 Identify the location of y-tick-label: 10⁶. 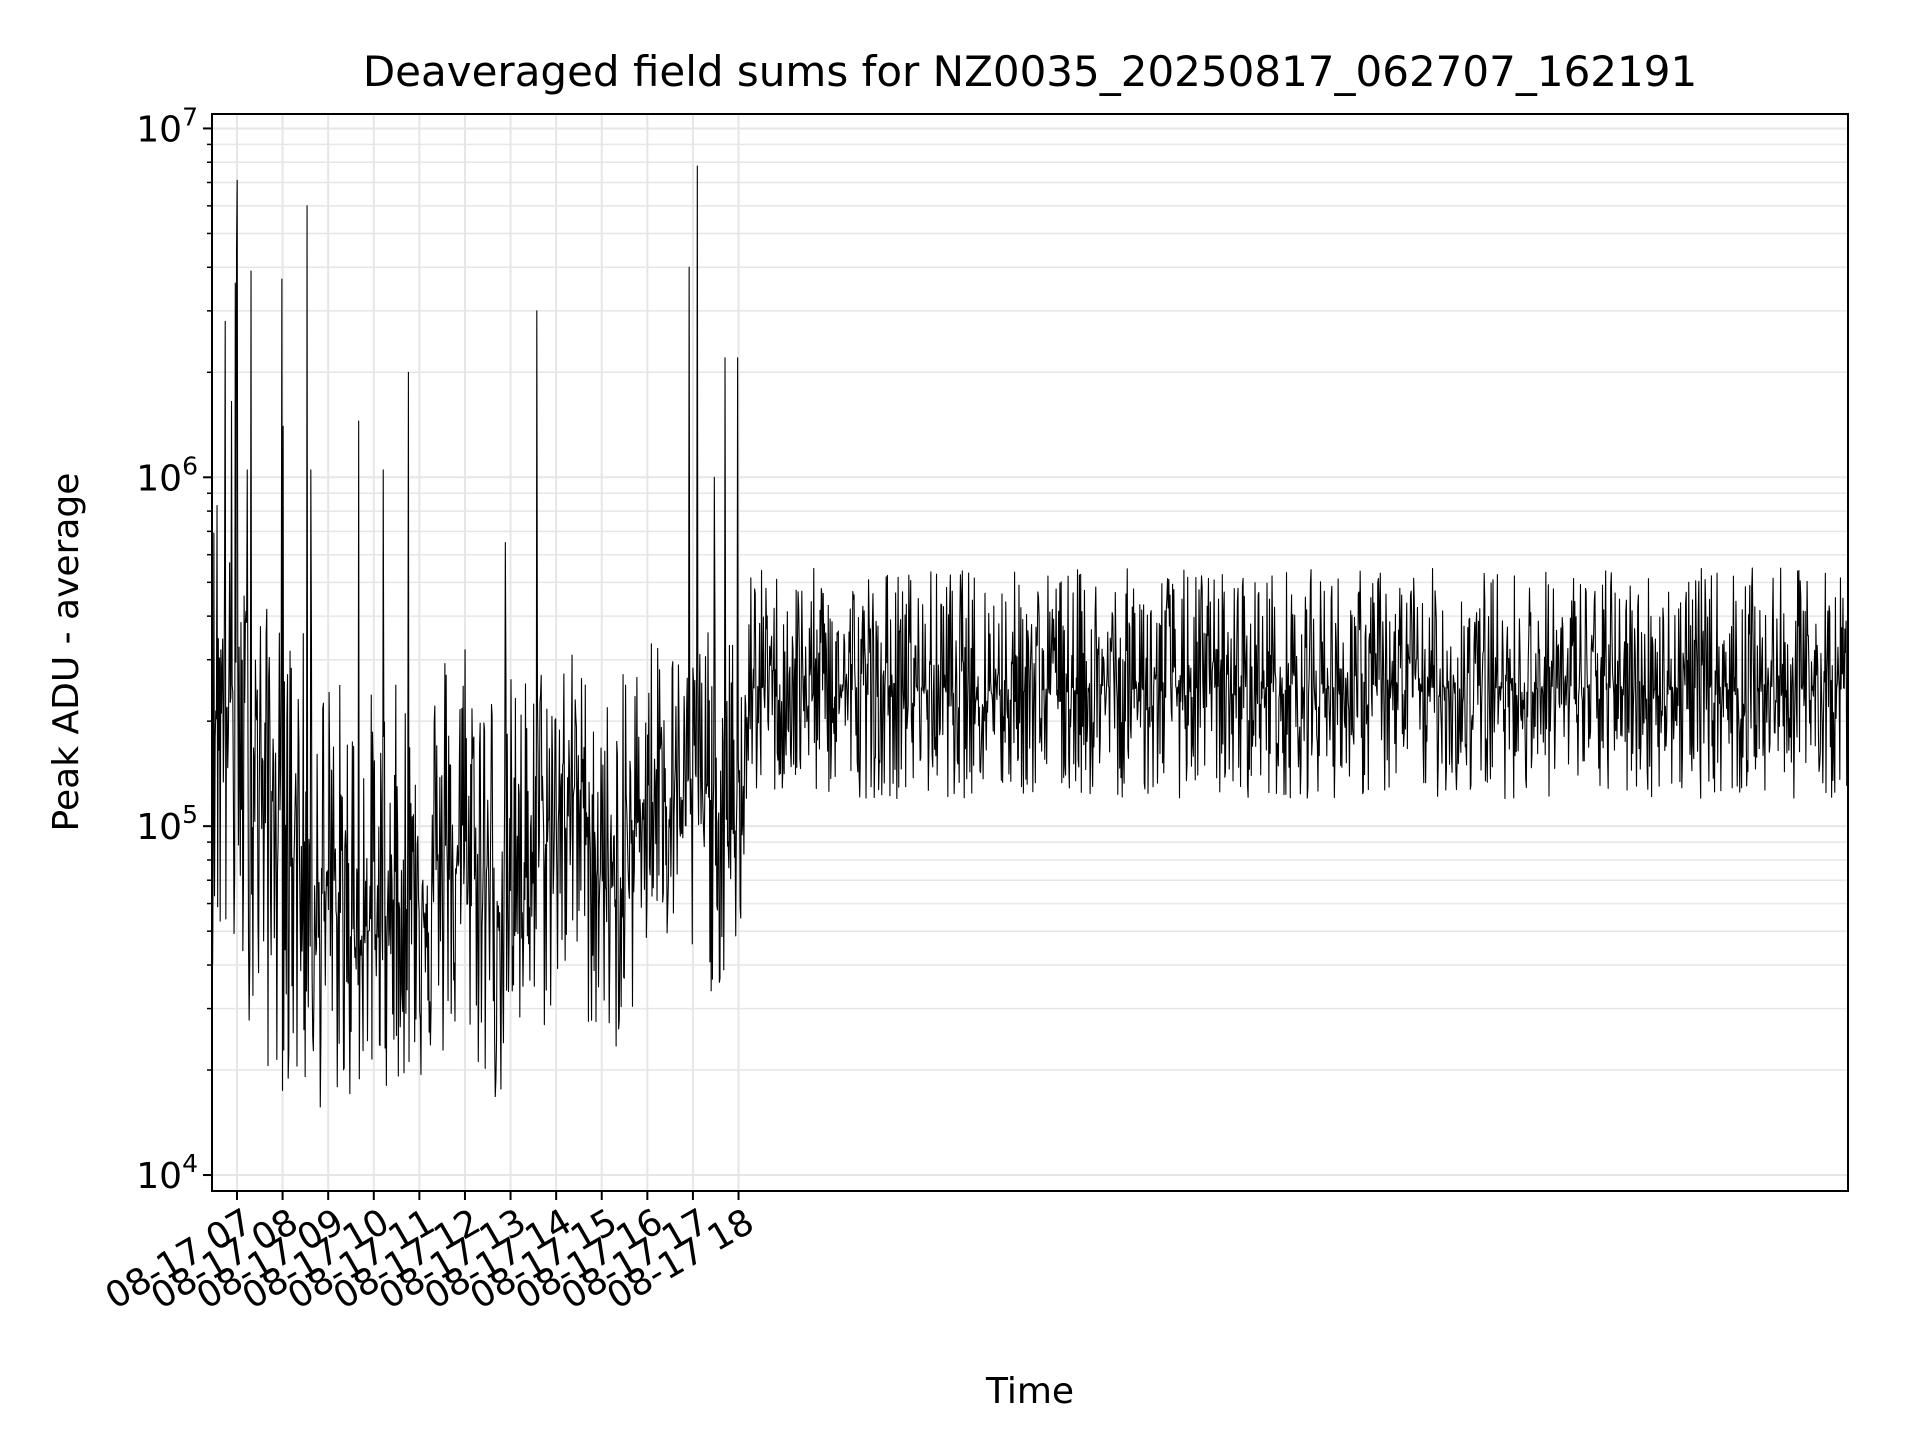
(167, 475).